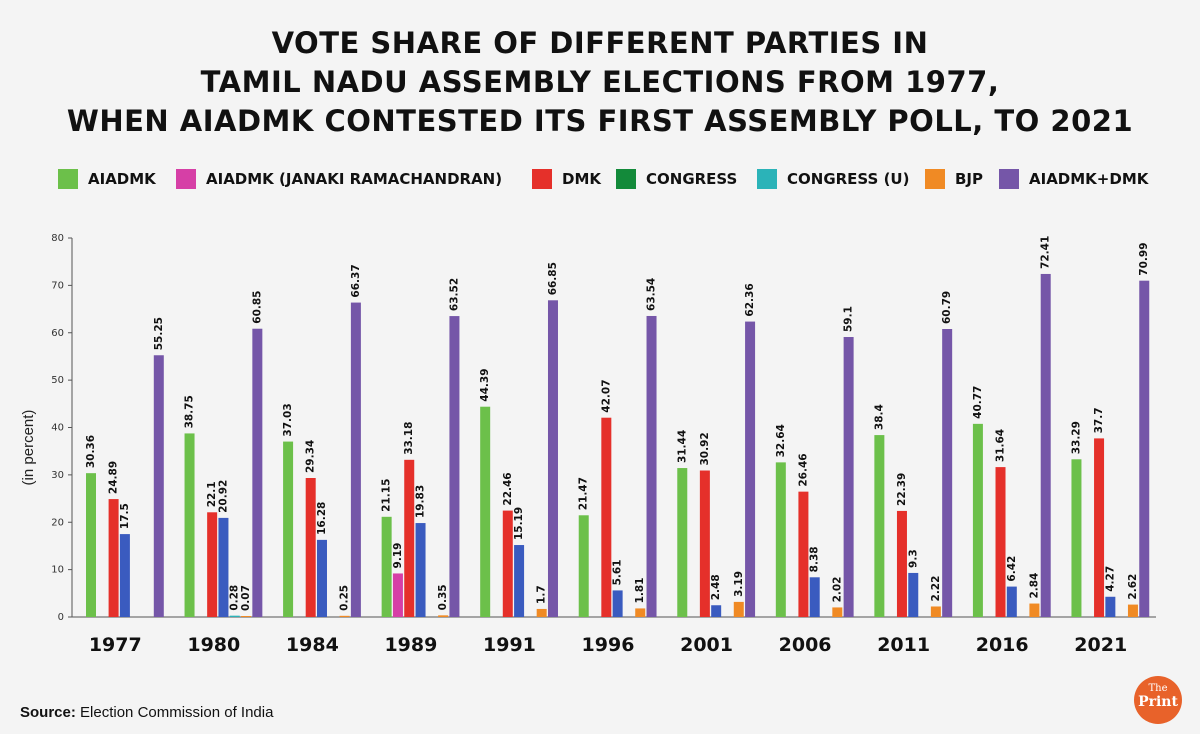 The image size is (1200, 734). Describe the element at coordinates (312, 645) in the screenshot. I see `x-tick-label: 1984` at that location.